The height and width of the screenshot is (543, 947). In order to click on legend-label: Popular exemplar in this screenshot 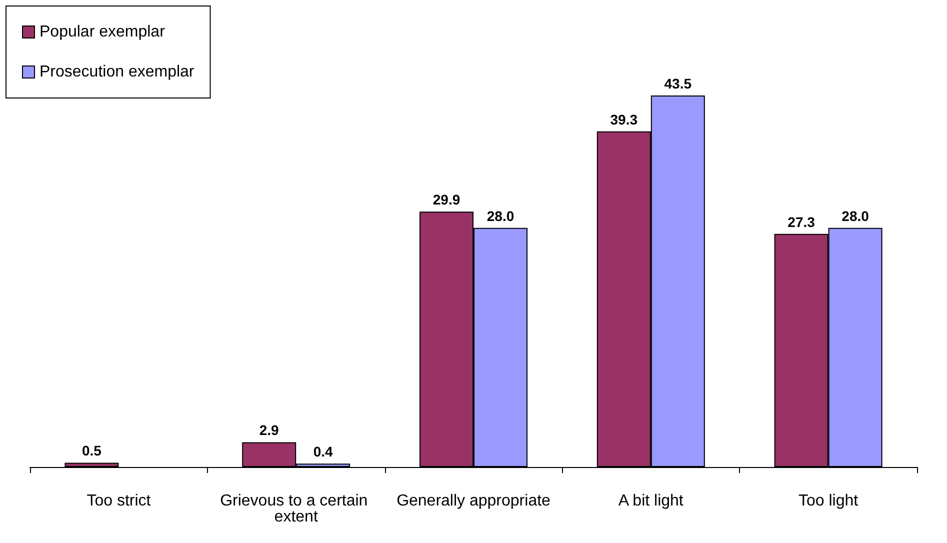, I will do `click(103, 32)`.